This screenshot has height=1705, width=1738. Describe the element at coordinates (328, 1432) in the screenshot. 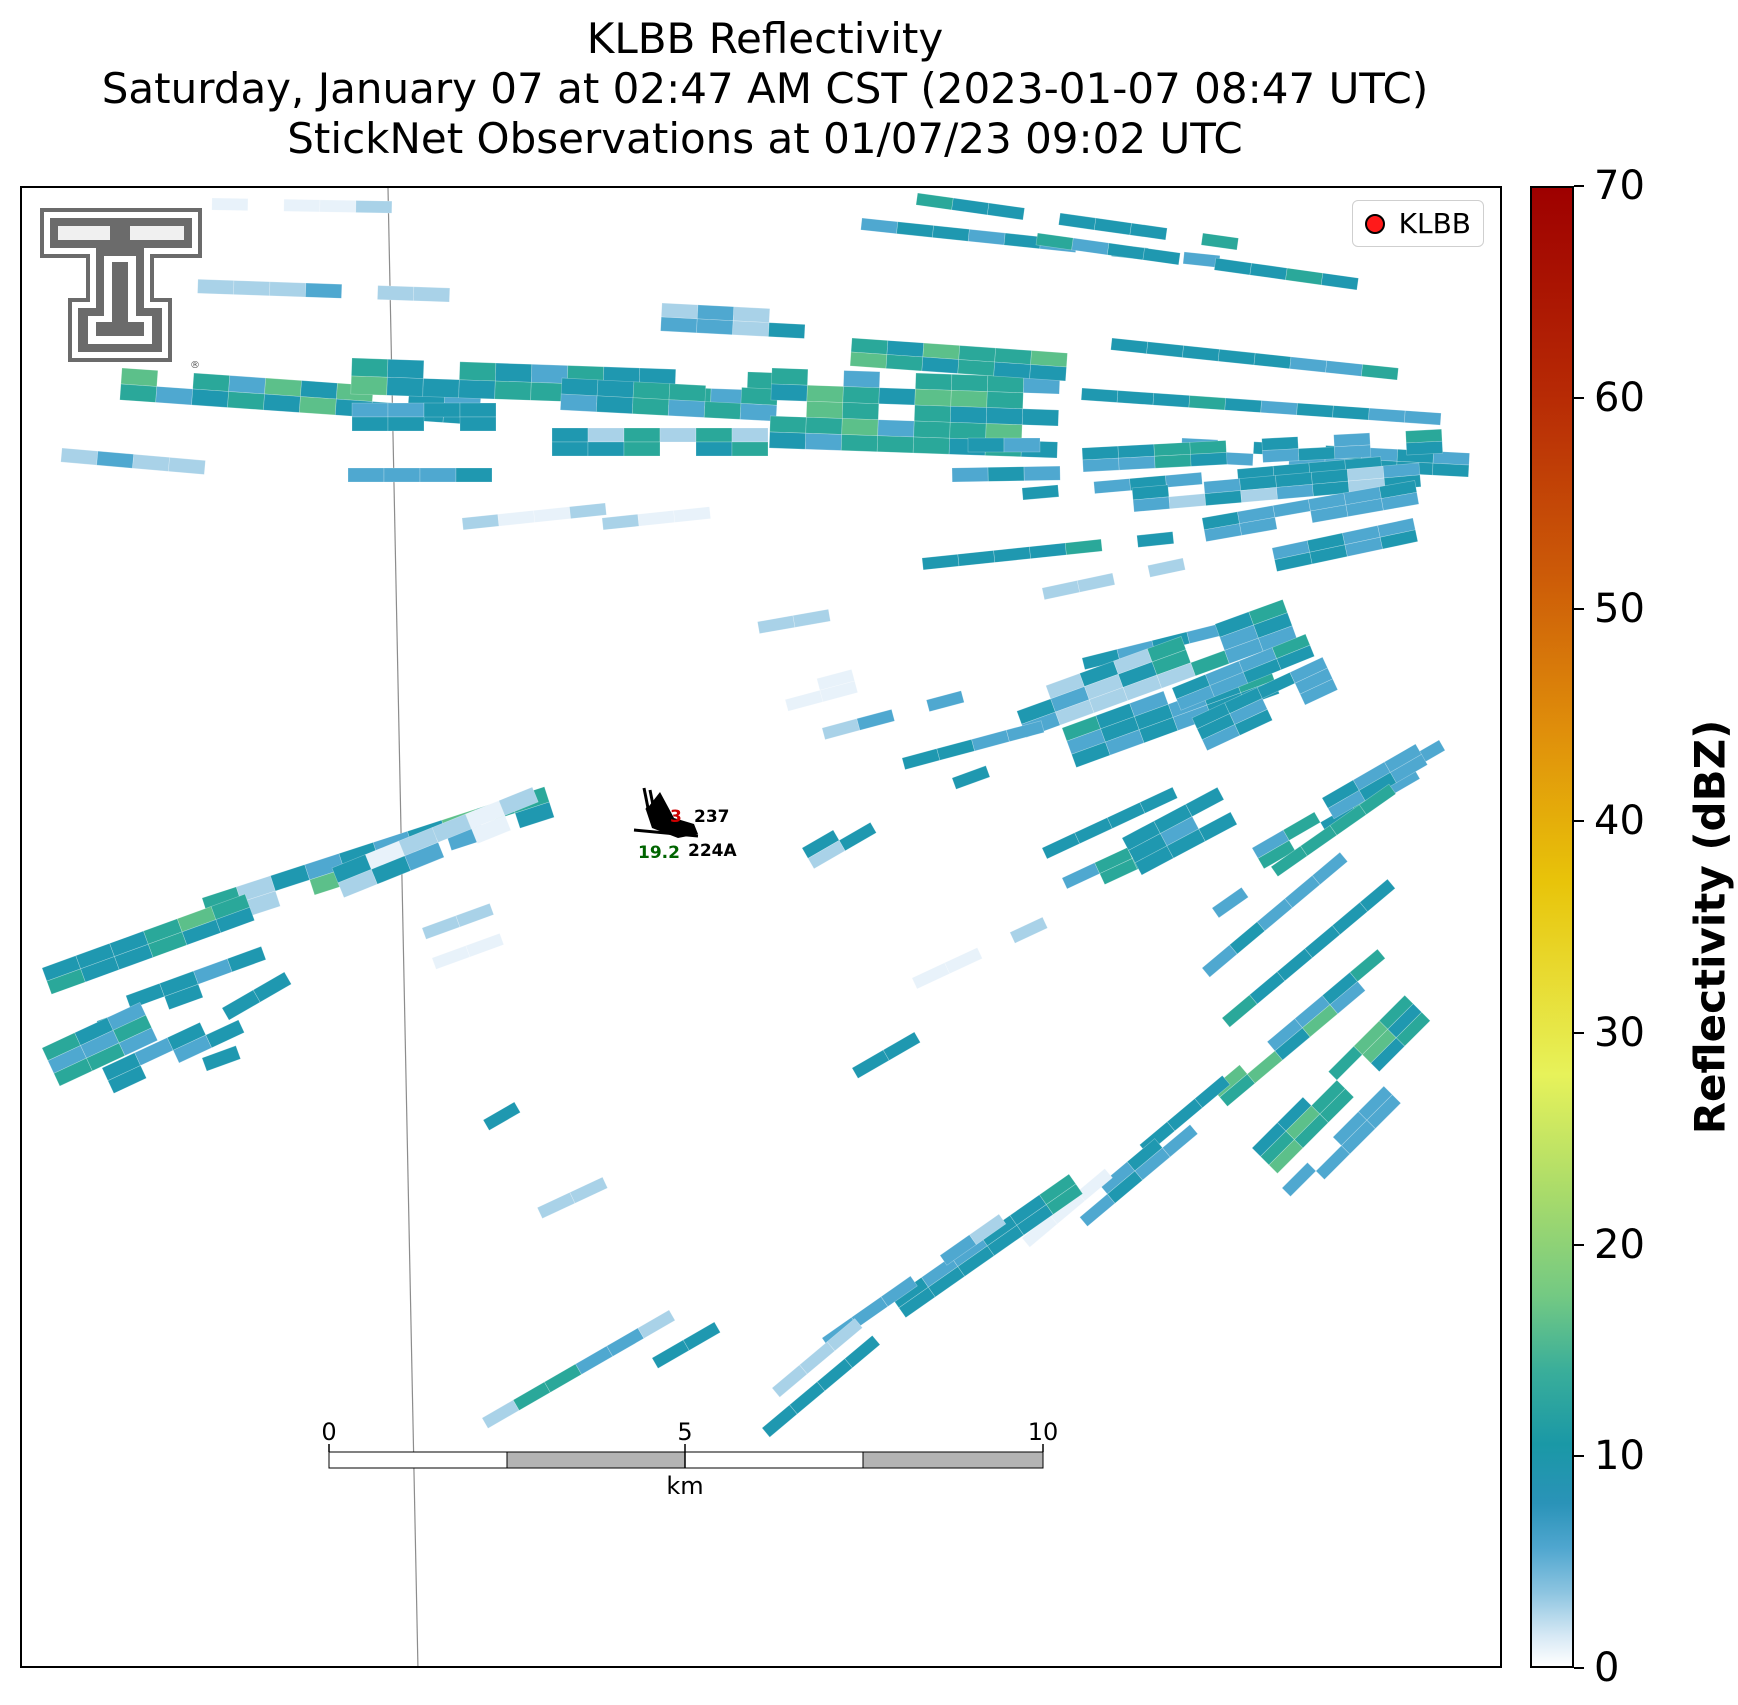

I see `scale-tick-0: 0` at that location.